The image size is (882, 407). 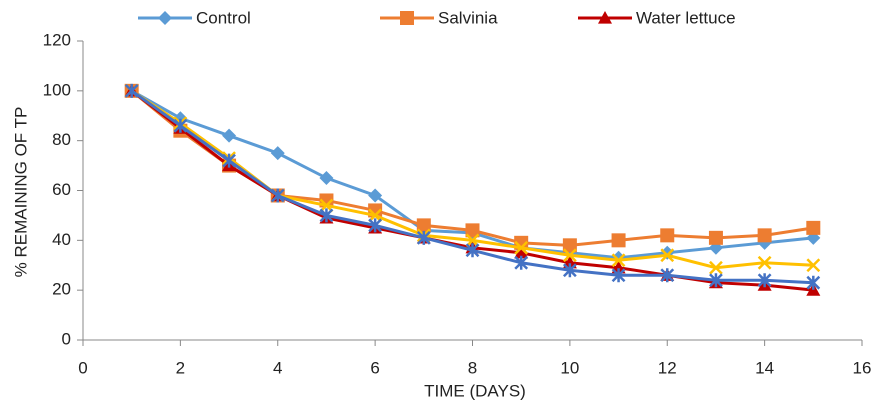 I want to click on y-tick-label: 40, so click(x=61, y=239).